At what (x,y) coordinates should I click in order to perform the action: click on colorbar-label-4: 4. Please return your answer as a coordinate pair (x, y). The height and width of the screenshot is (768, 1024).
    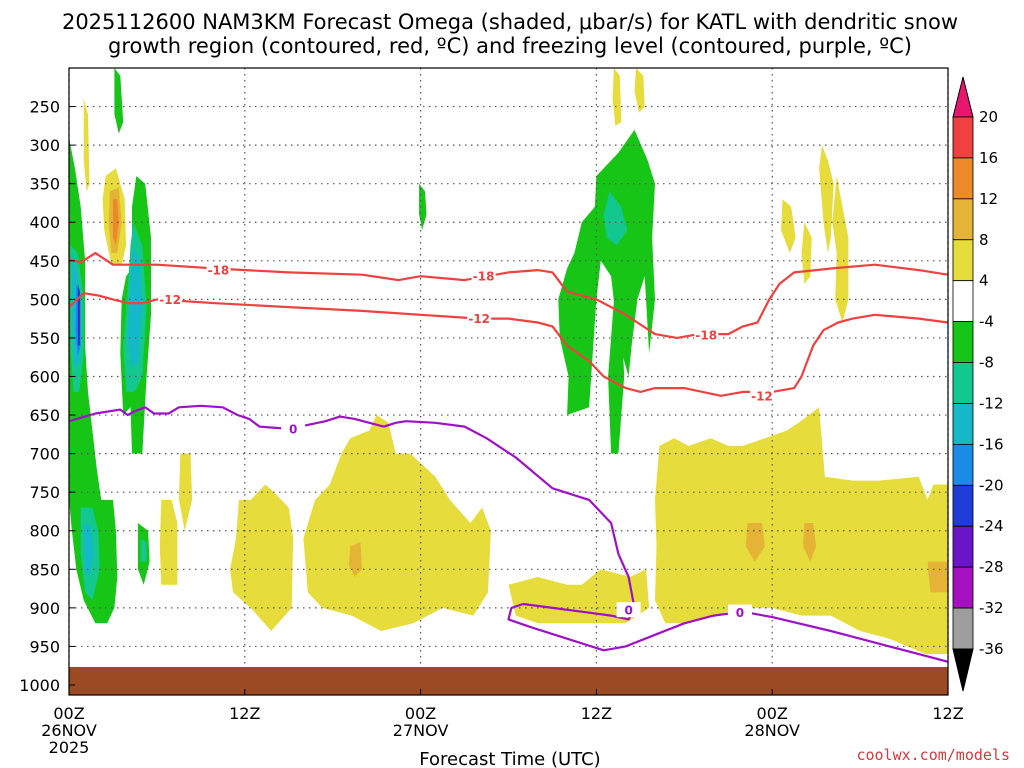
    Looking at the image, I should click on (984, 281).